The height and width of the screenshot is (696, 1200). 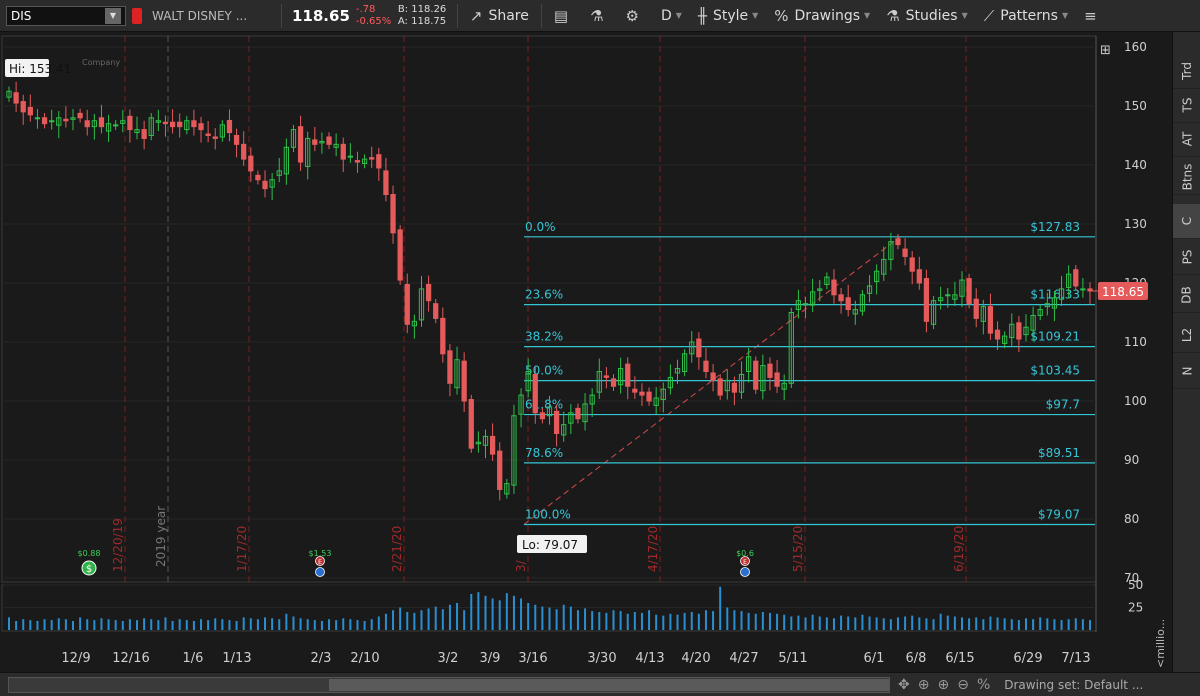 I want to click on patterns-button: ⟋ Patterns ▼, so click(x=1026, y=16).